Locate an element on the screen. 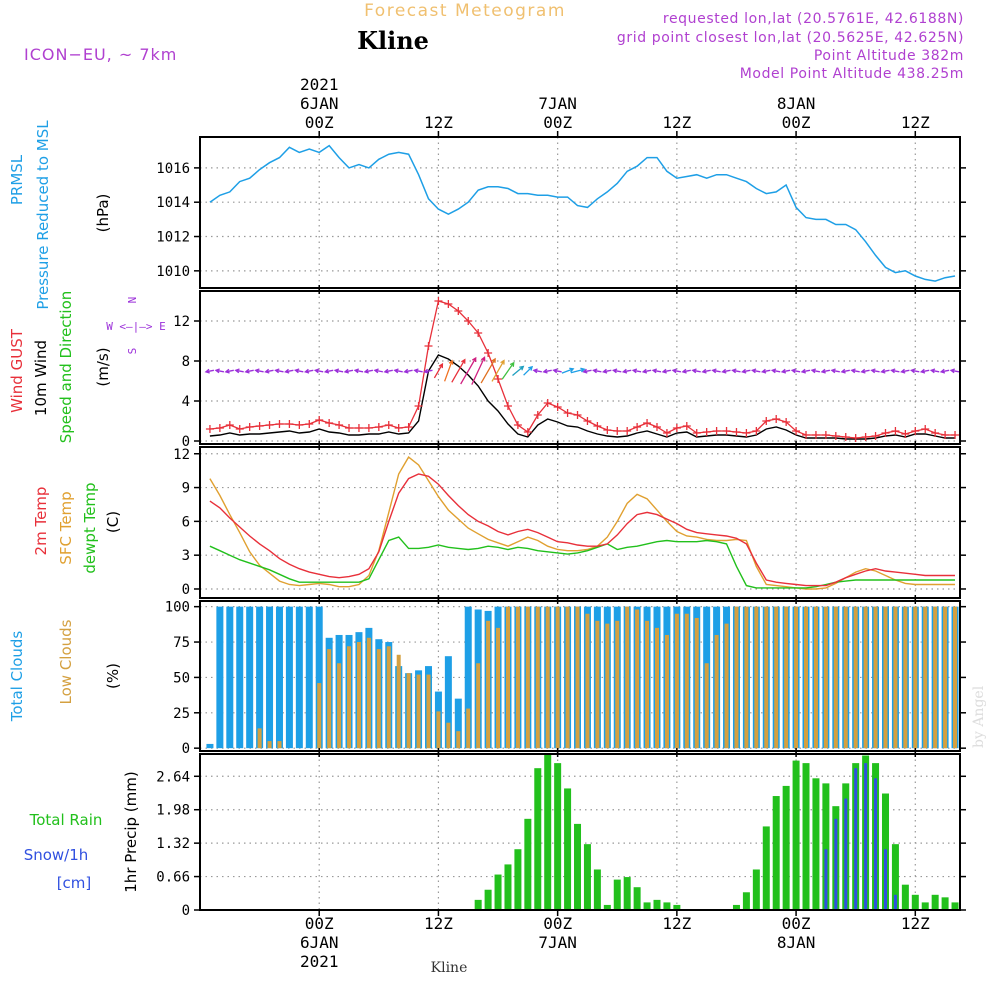 Image resolution: width=1000 pixels, height=1000 pixels. y-tick-label: 1.32 is located at coordinates (173, 844).